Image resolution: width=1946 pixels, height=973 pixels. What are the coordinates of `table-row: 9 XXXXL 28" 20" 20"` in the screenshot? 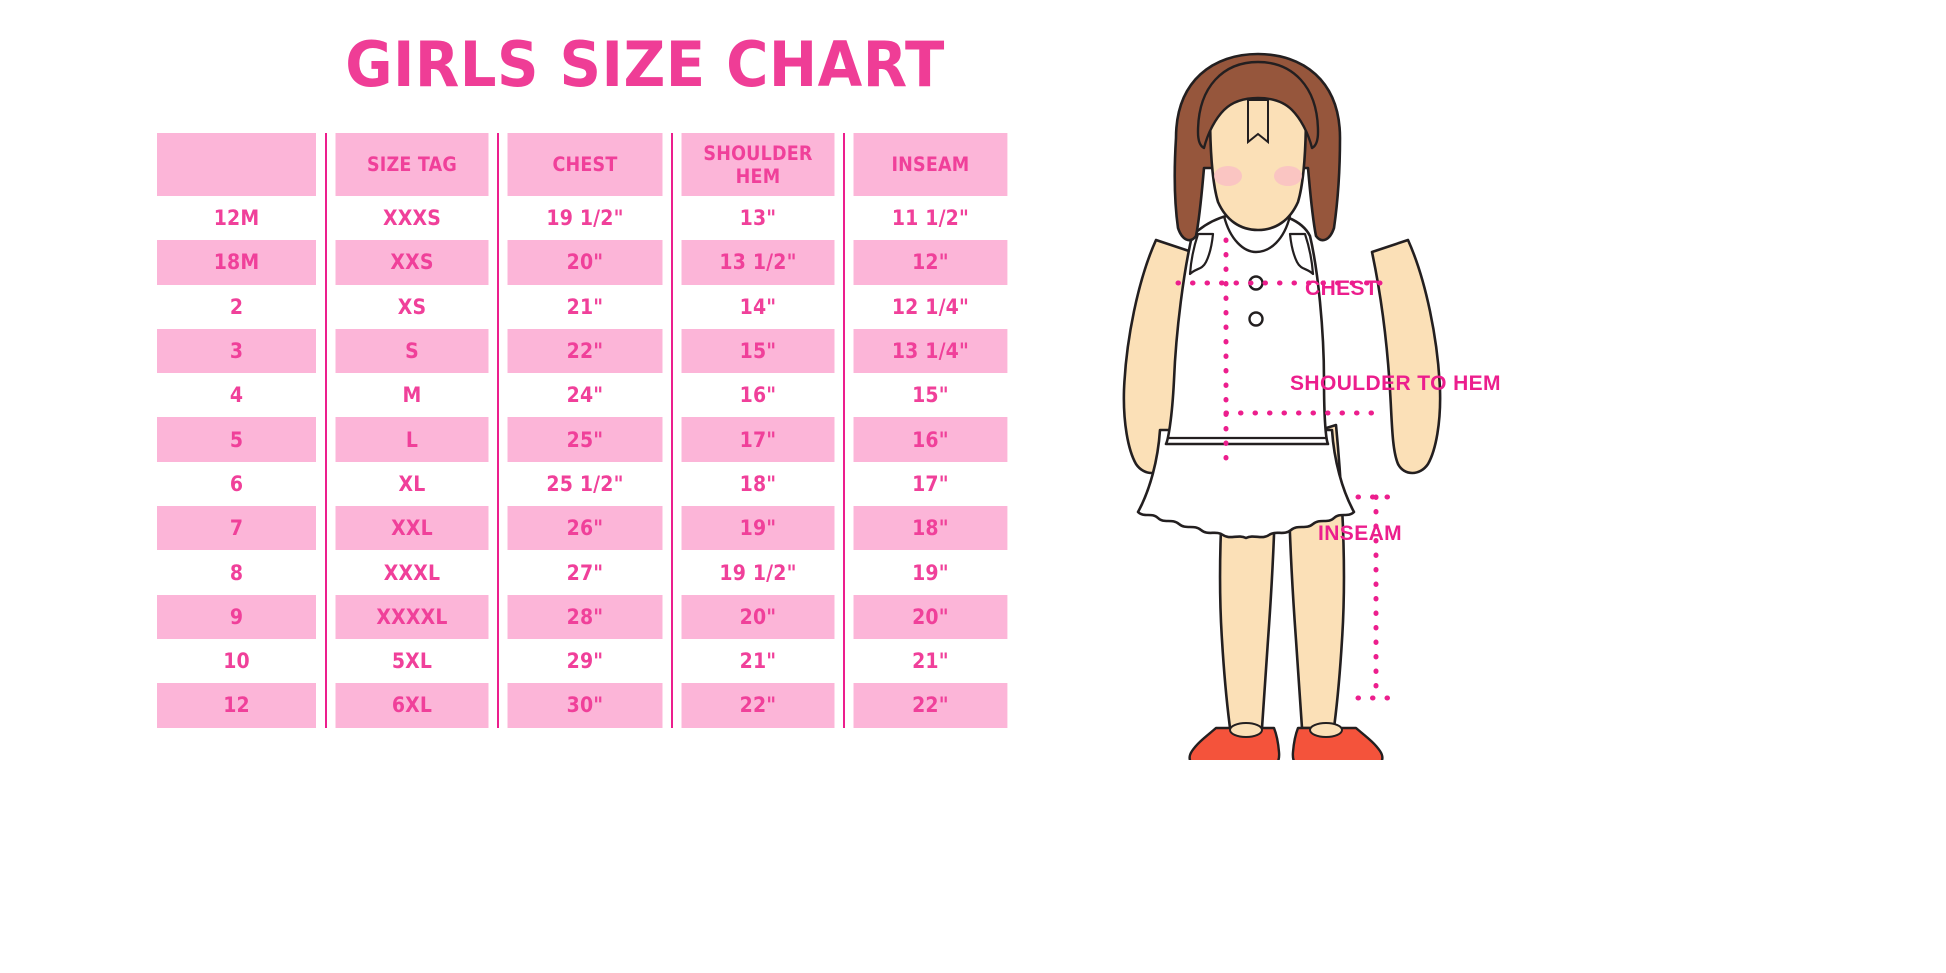 It's located at (582, 616).